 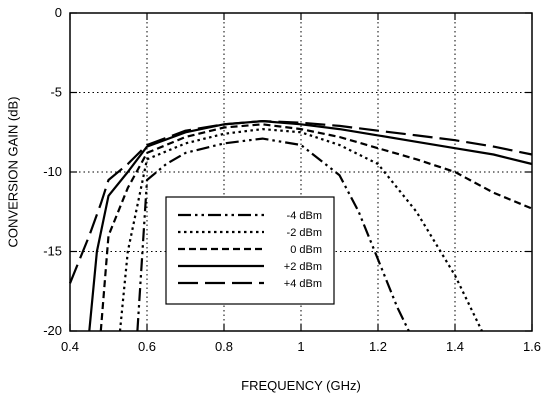 What do you see at coordinates (306, 250) in the screenshot?
I see `legend-label: 0 dBm` at bounding box center [306, 250].